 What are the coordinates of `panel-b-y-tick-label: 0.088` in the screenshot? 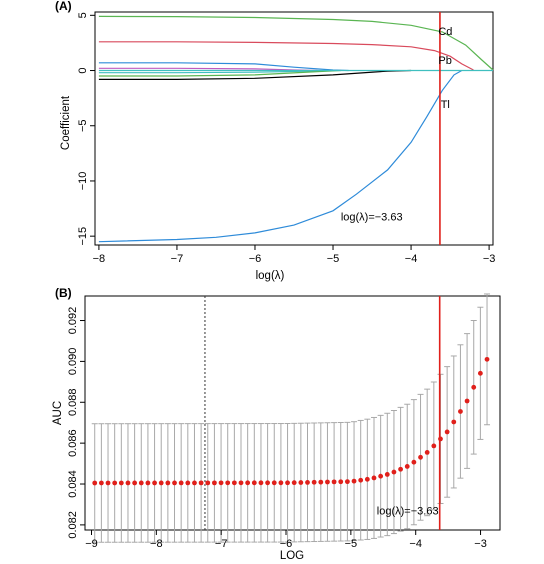 It's located at (73, 403).